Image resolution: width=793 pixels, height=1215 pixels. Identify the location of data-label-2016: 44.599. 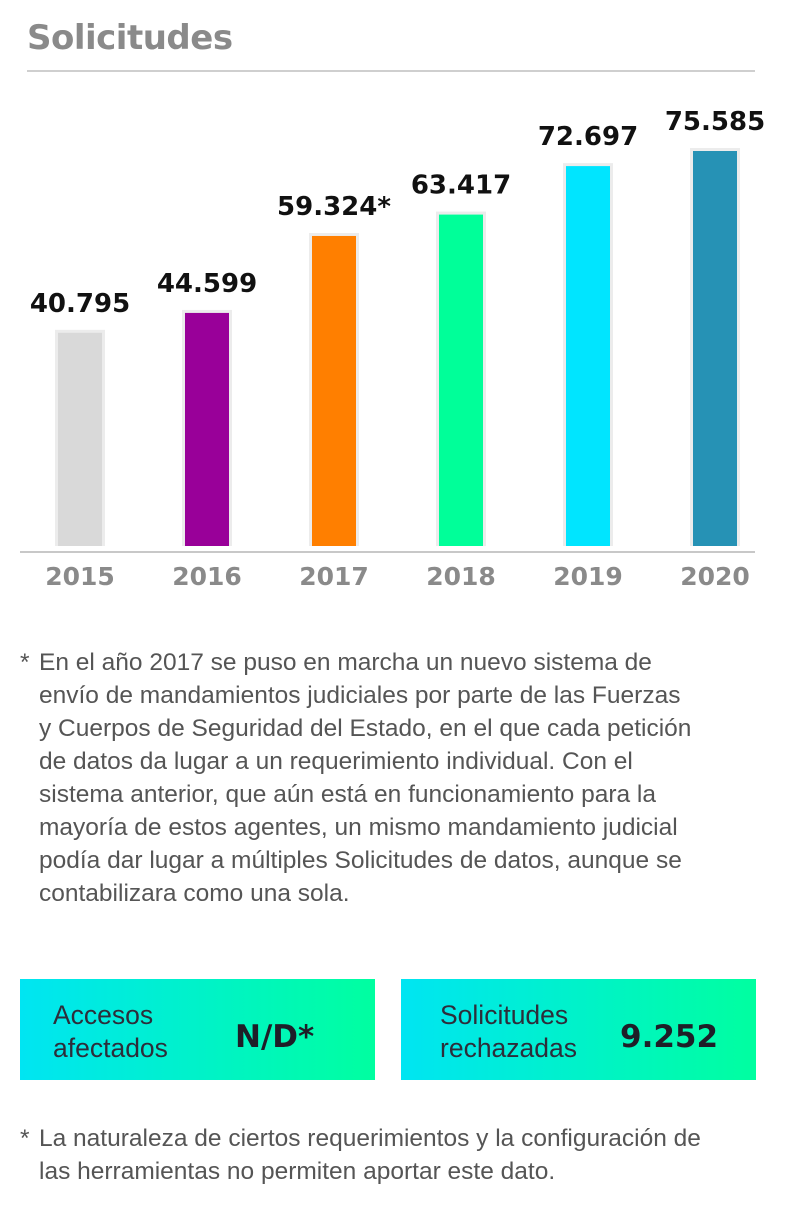
(207, 284).